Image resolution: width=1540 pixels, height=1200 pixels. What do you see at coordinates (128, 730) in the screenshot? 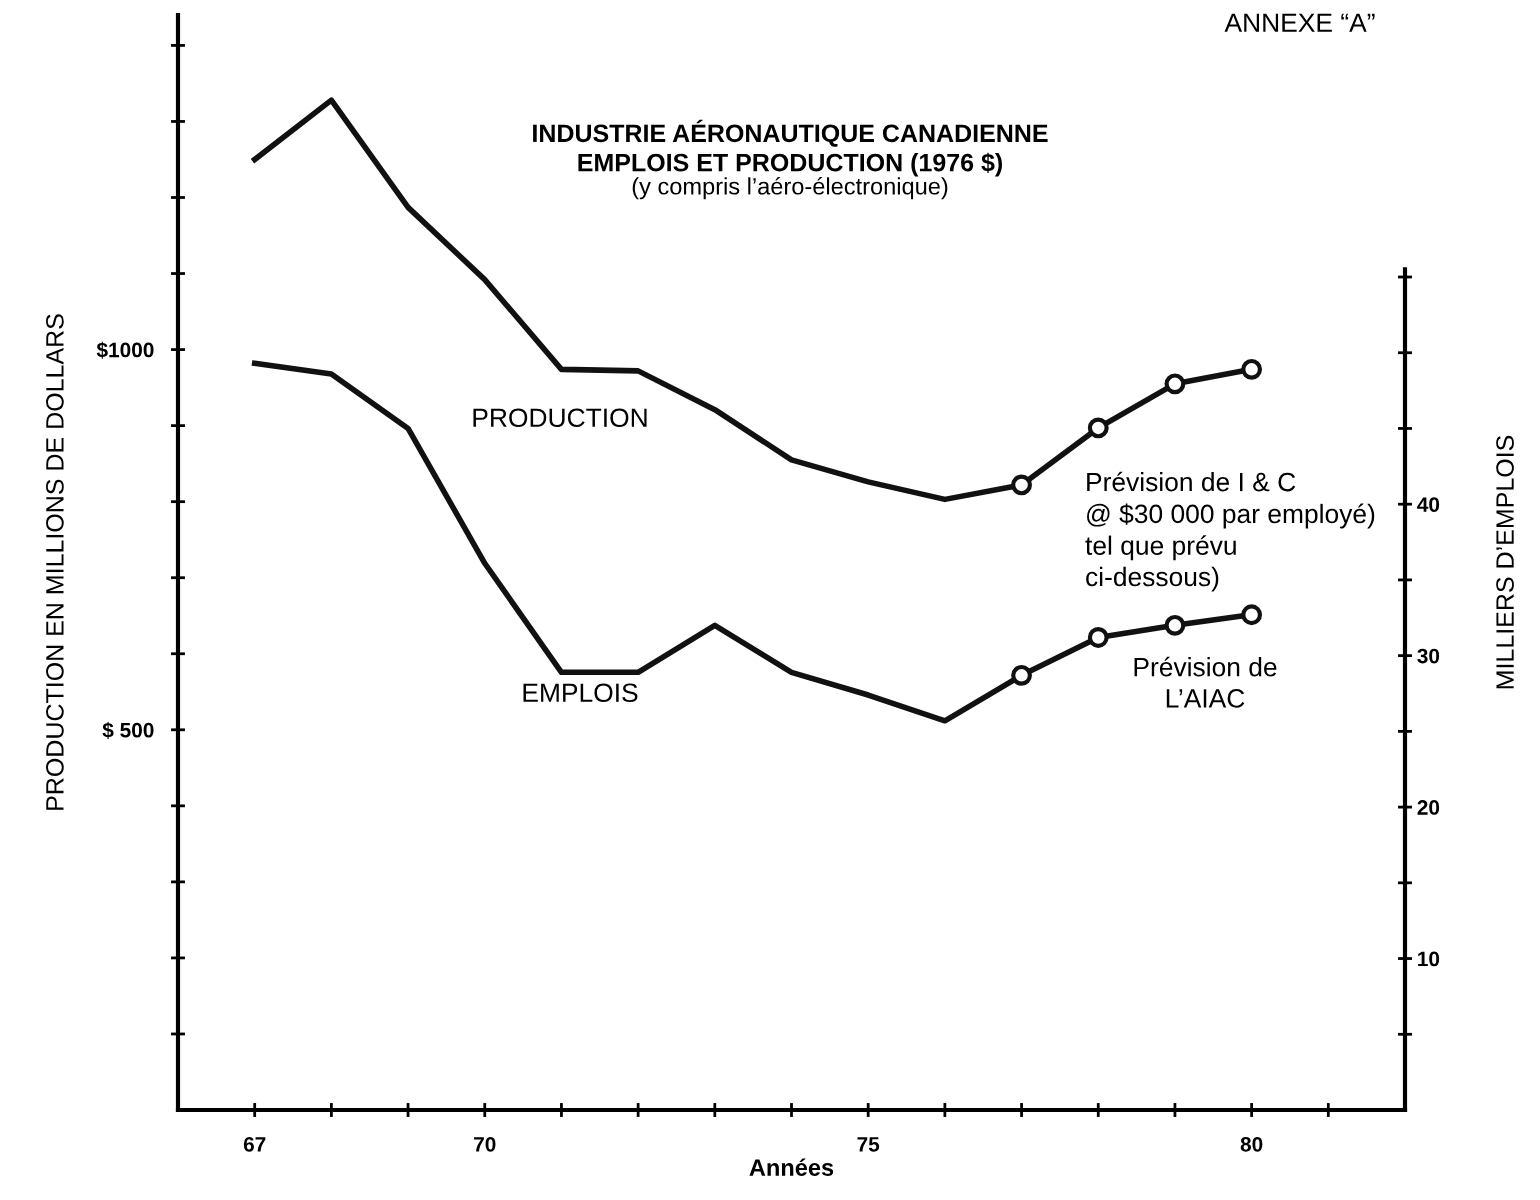
I see `y-tick-label: $ 500` at bounding box center [128, 730].